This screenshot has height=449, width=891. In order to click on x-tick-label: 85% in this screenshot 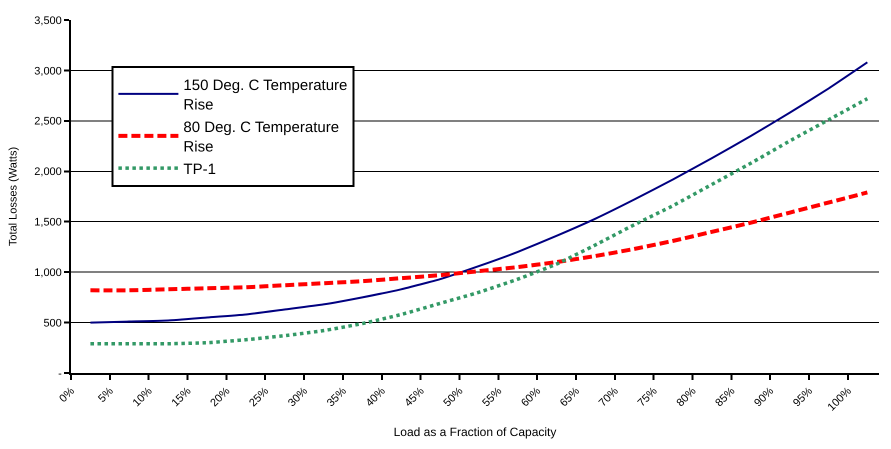, I will do `click(725, 397)`.